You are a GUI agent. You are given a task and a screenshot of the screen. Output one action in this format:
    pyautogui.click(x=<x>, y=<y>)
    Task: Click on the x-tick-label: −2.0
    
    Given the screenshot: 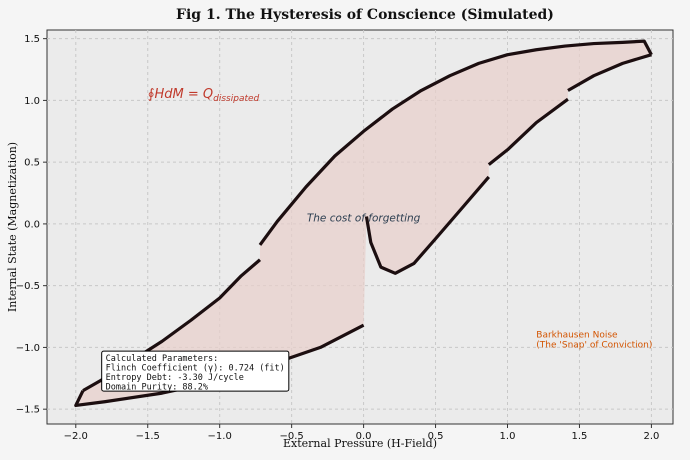 What is the action you would take?
    pyautogui.click(x=76, y=436)
    